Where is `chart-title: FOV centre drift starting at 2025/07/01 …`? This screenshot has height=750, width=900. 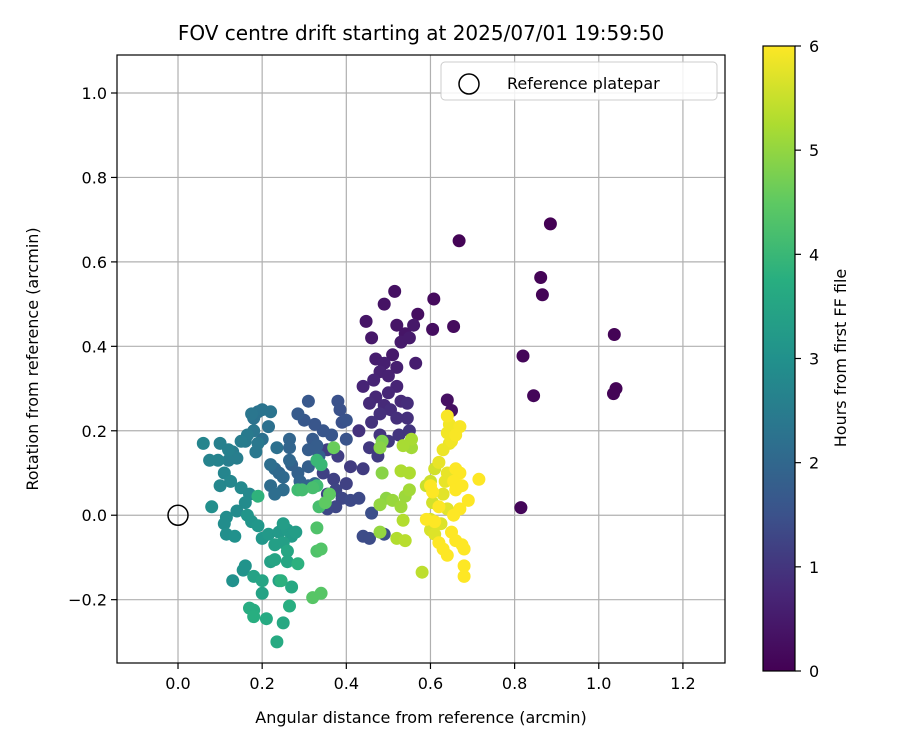
chart-title: FOV centre drift starting at 2025/07/01 … is located at coordinates (421, 33).